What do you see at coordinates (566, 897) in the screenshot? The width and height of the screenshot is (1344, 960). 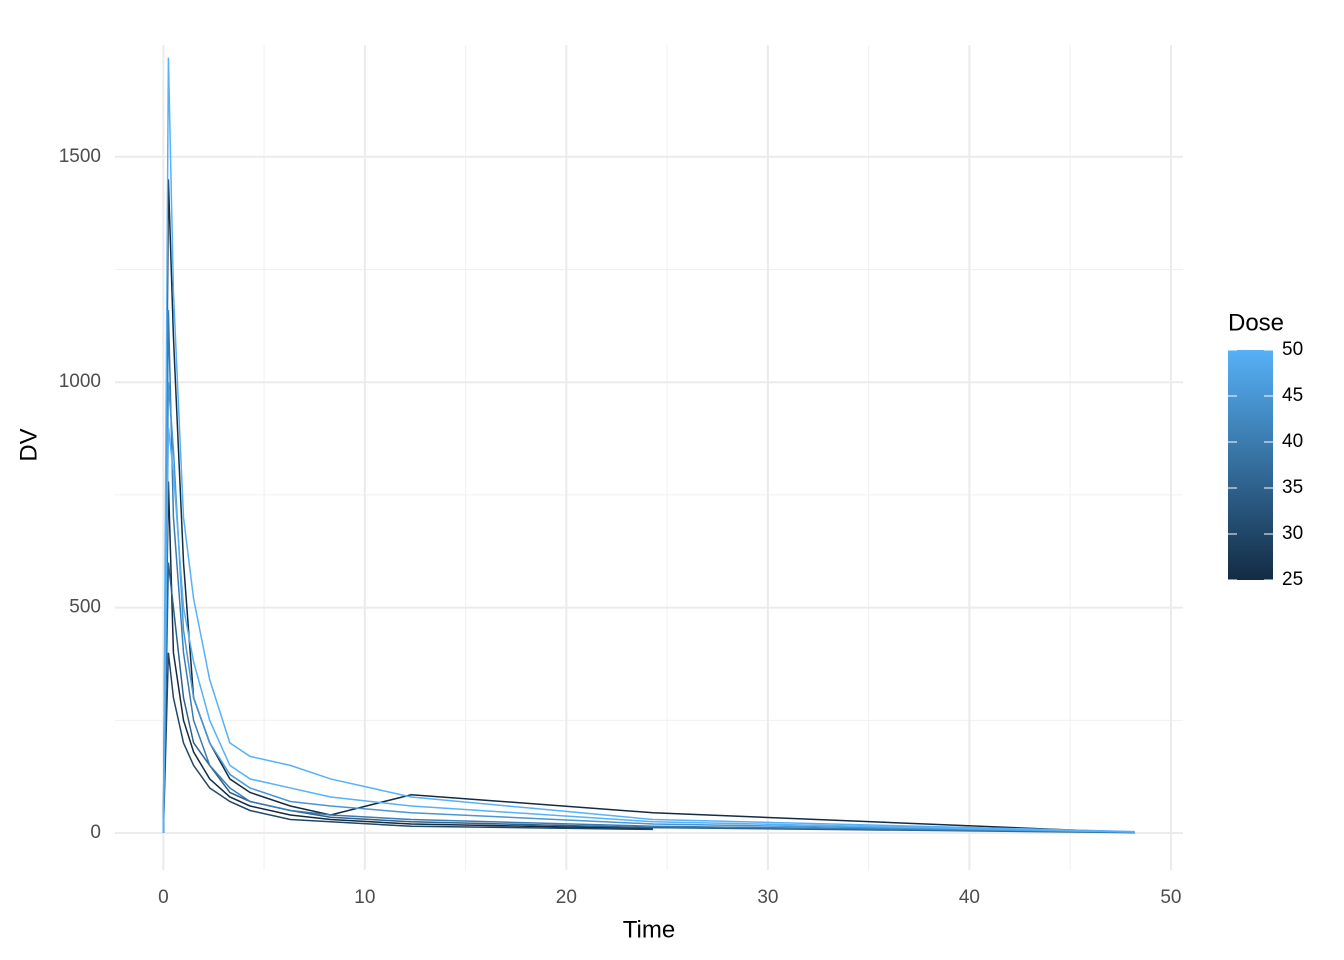 I see `x-tick-label: 20` at bounding box center [566, 897].